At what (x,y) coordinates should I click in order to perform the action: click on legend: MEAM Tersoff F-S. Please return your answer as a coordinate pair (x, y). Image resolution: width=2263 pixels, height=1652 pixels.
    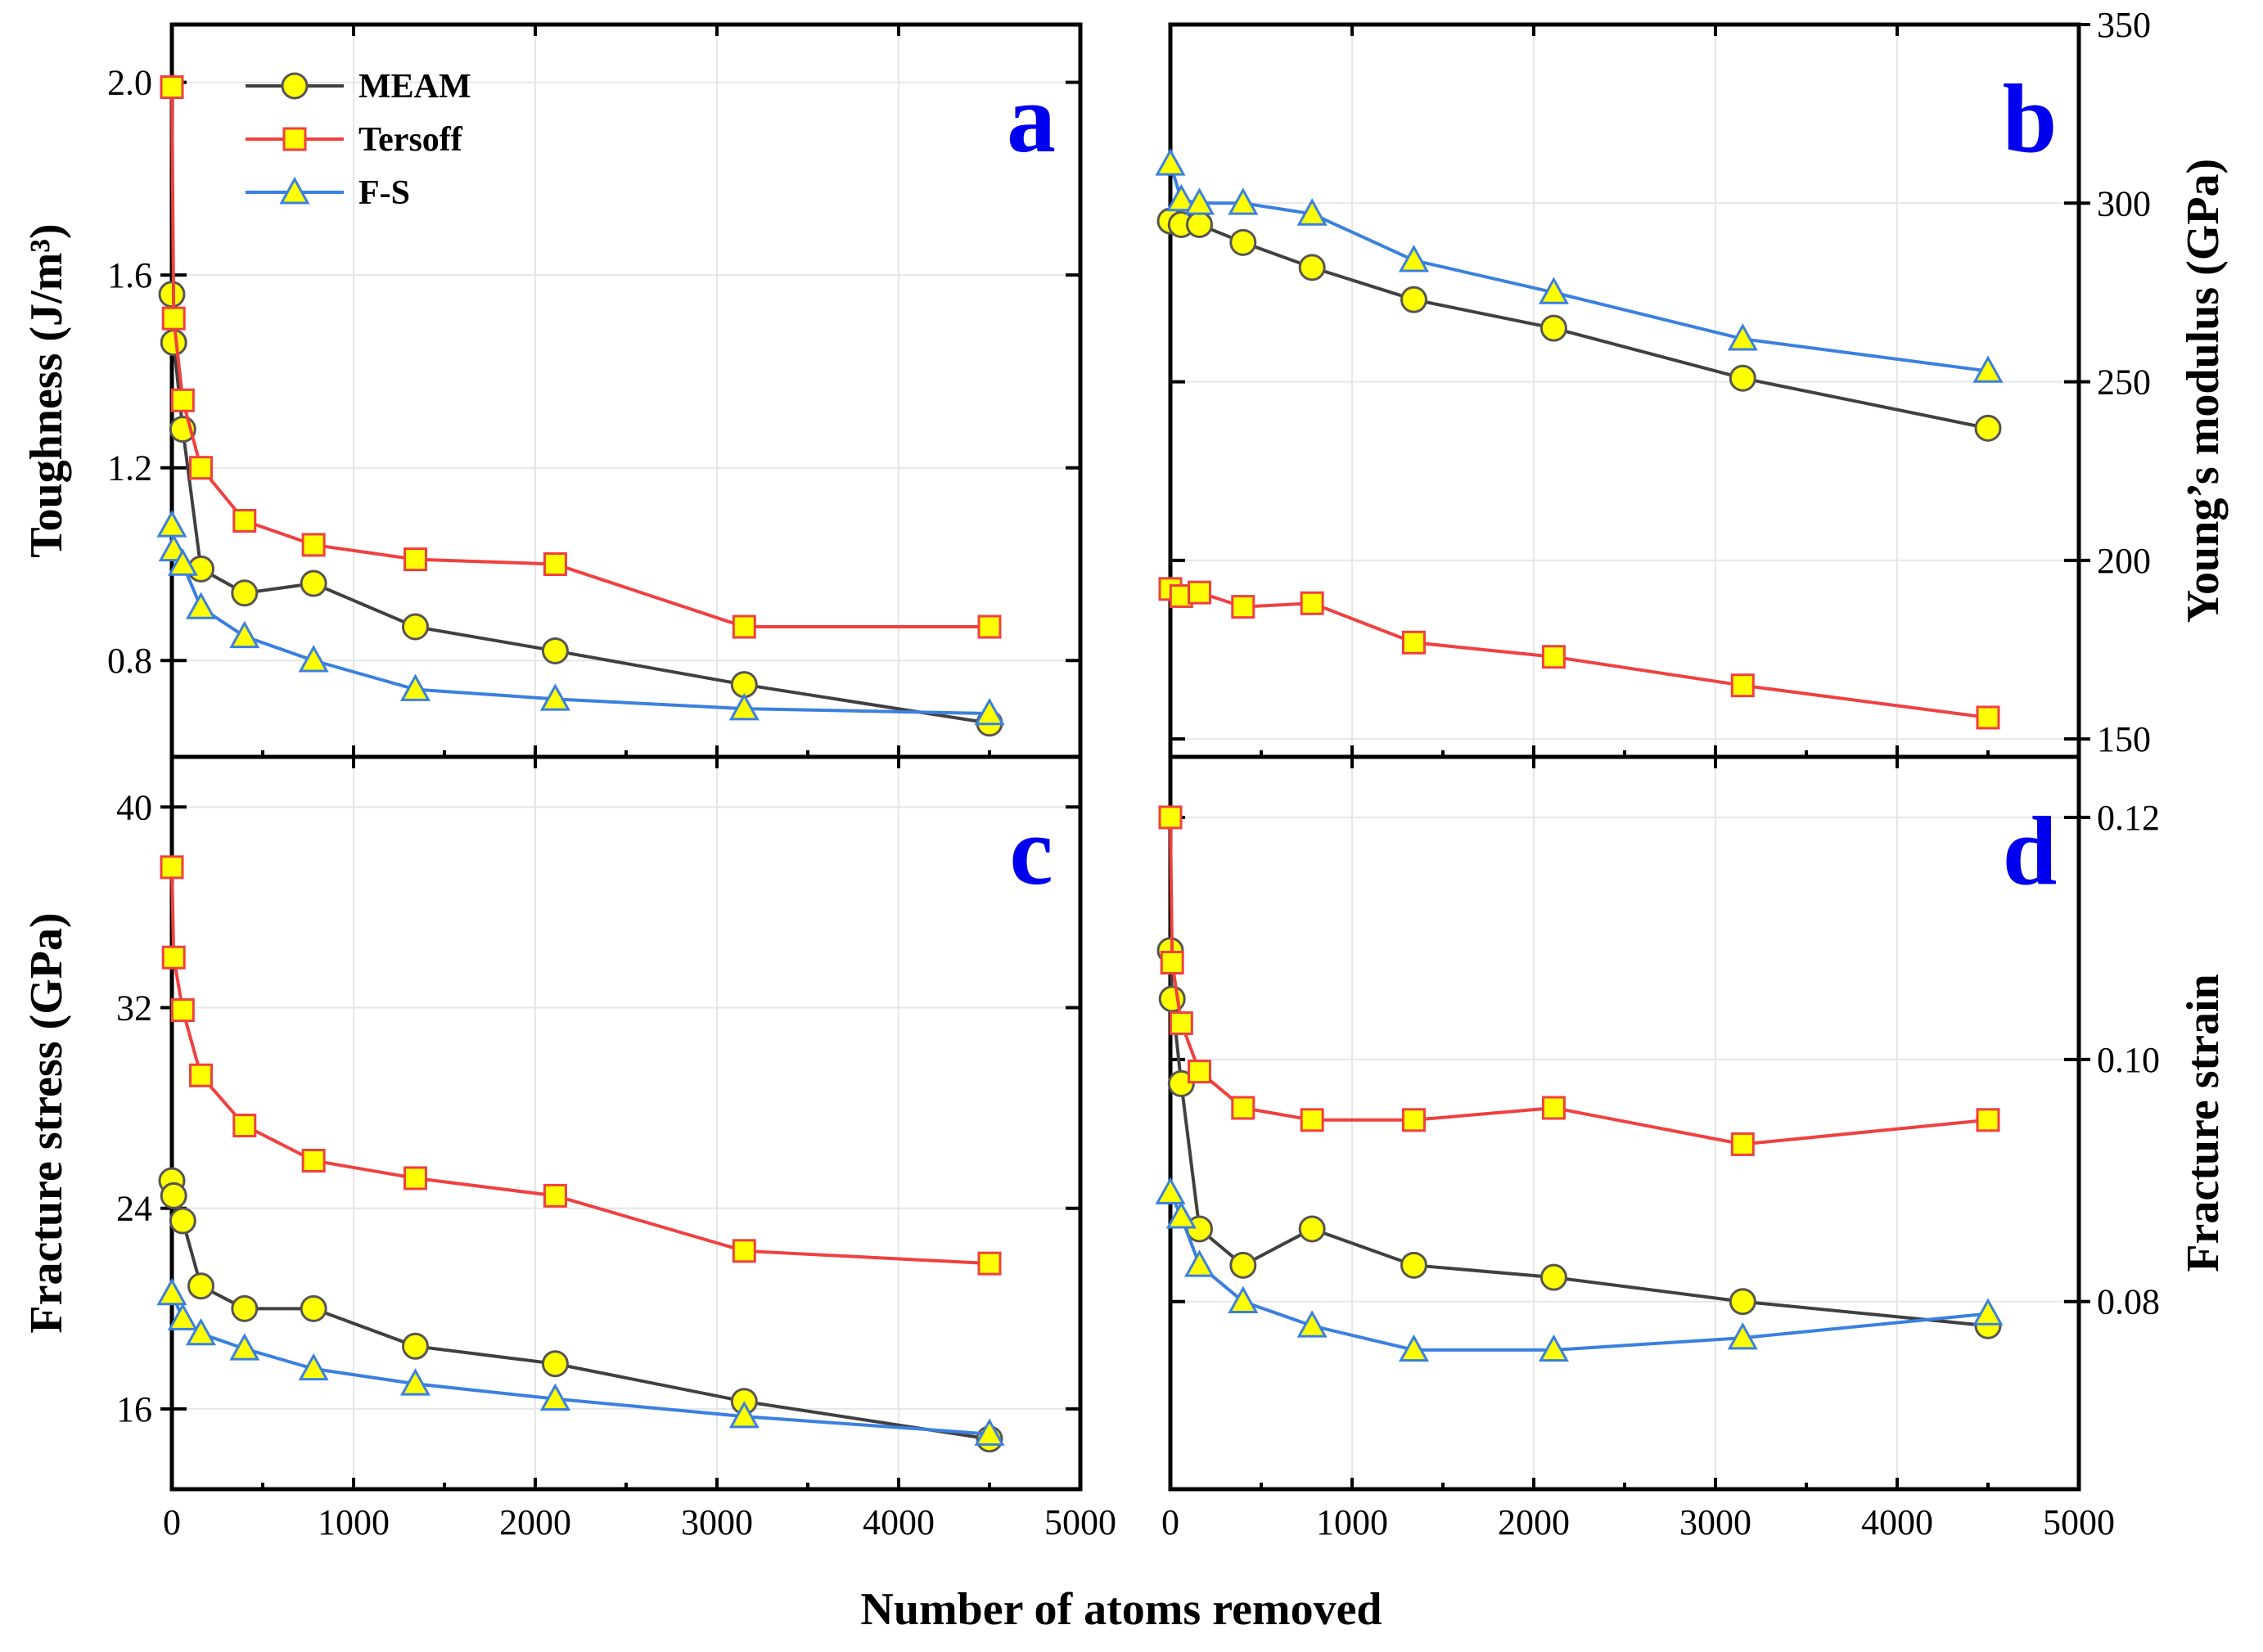
    Looking at the image, I should click on (358, 140).